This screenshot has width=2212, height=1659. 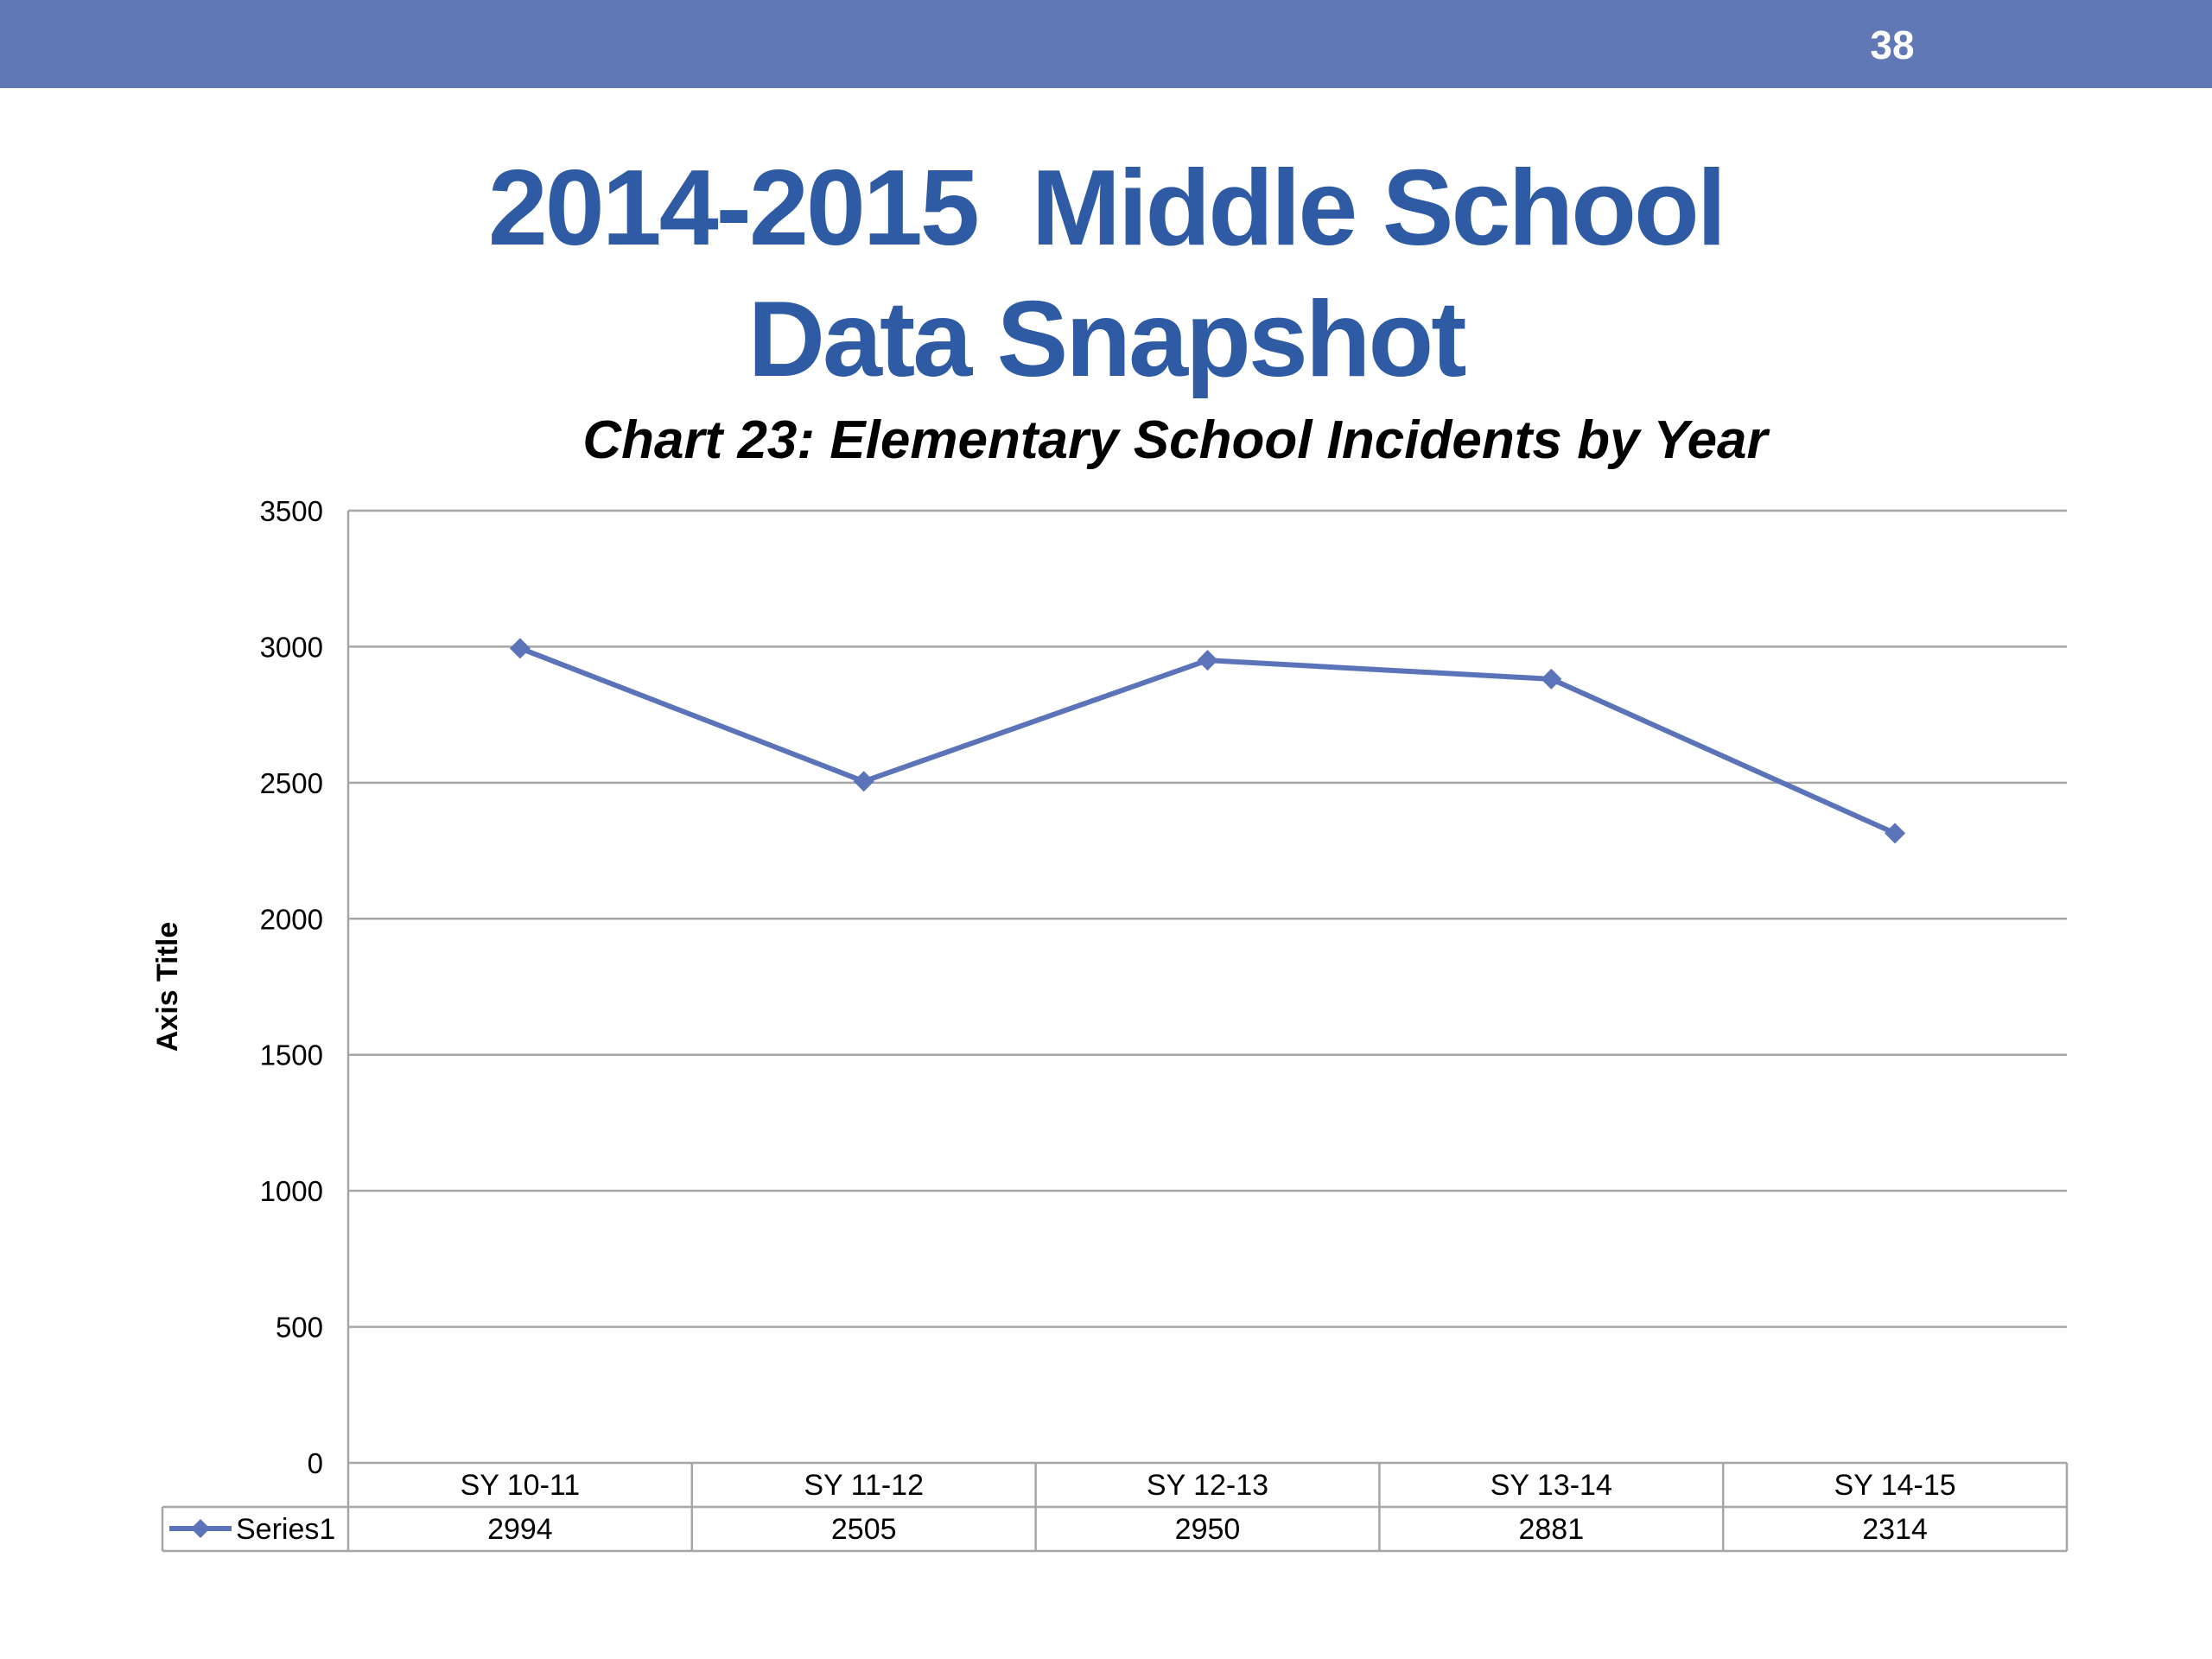 What do you see at coordinates (521, 1485) in the screenshot?
I see `x-category-label: SY 10-11` at bounding box center [521, 1485].